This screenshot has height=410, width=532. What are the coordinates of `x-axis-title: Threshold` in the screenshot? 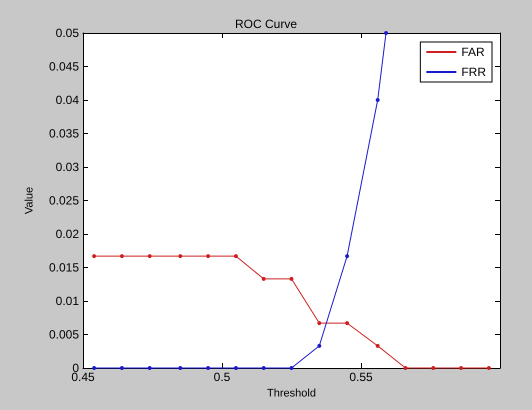 It's located at (291, 394).